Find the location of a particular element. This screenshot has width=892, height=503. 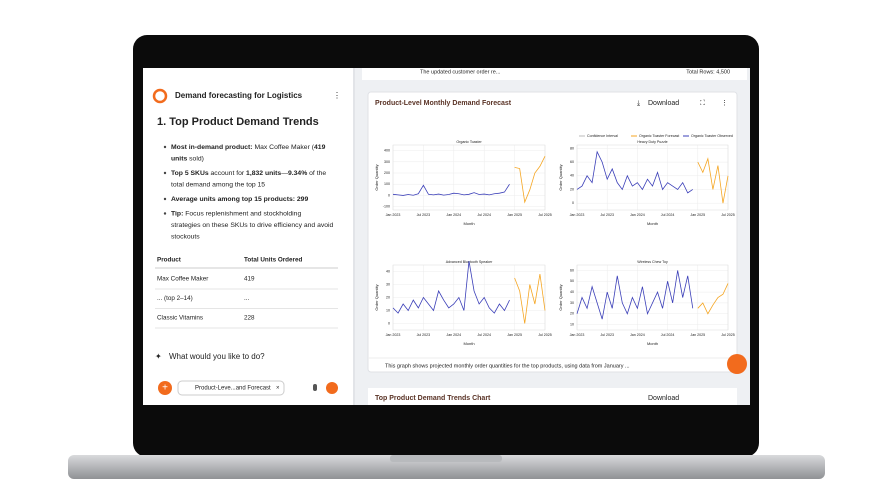

chart-title: Organic Toaster is located at coordinates (469, 142).